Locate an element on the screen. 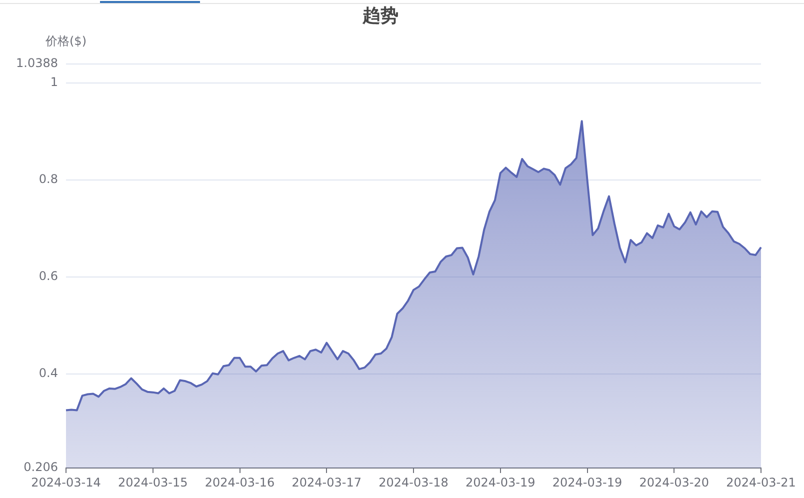  chart-title: 趋势 is located at coordinates (380, 15).